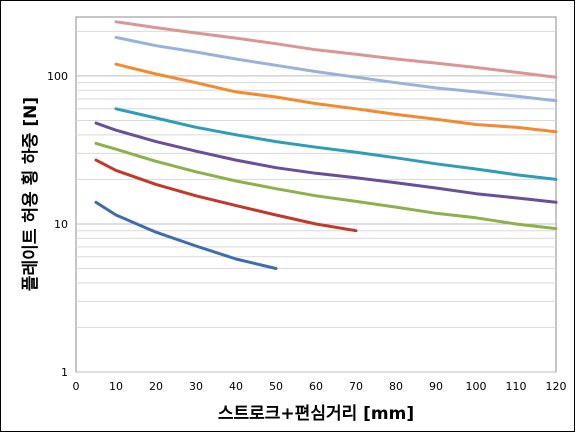 This screenshot has height=432, width=575. Describe the element at coordinates (556, 386) in the screenshot. I see `x-tick-label: 120` at that location.